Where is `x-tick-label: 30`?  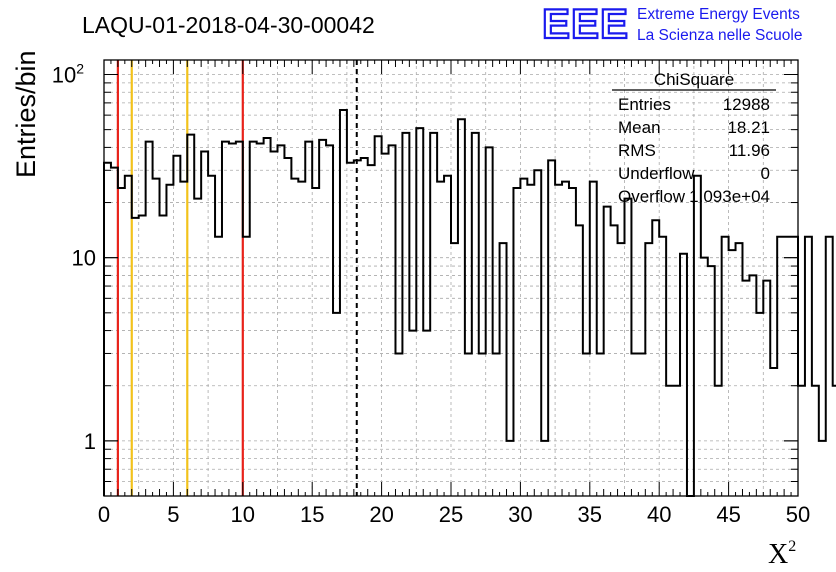 x-tick-label: 30 is located at coordinates (520, 514).